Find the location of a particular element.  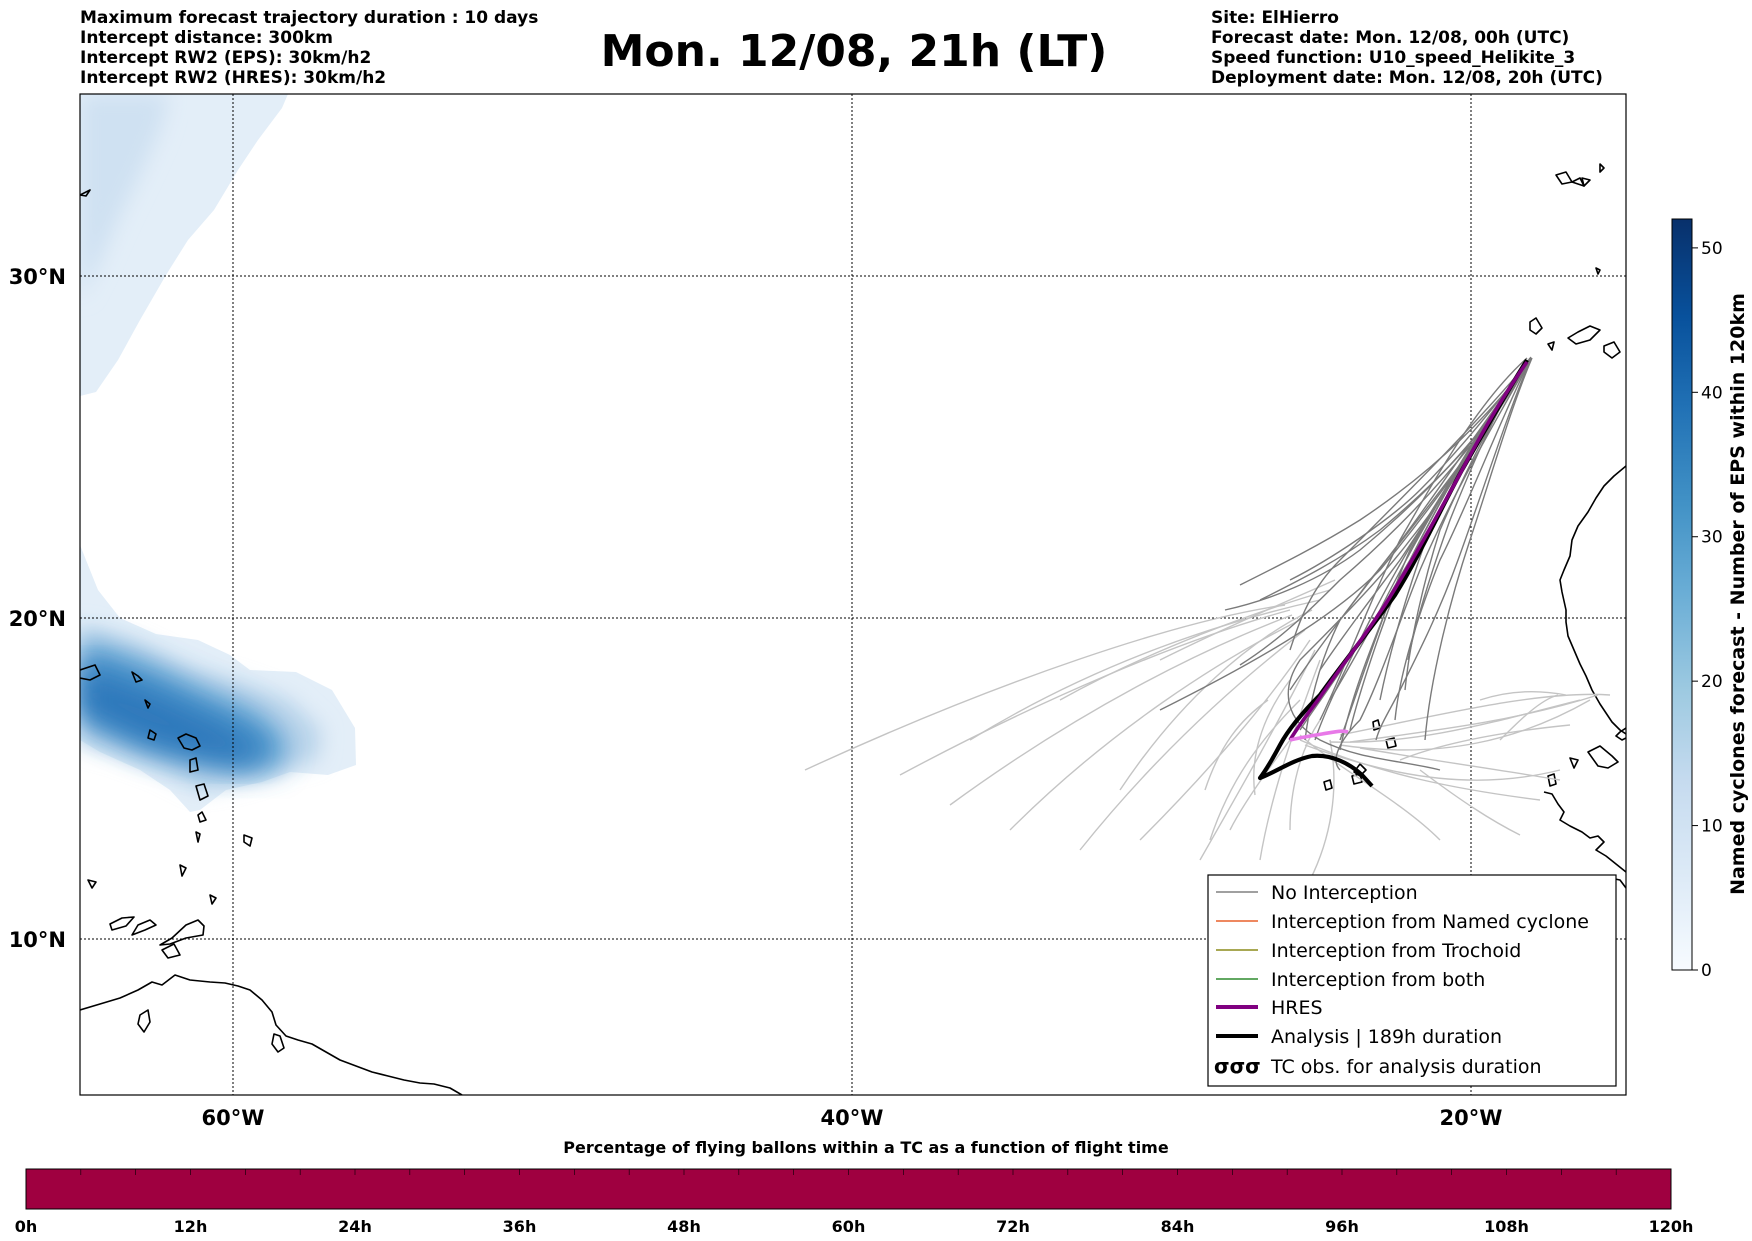

flight-time-tick-label: 120h is located at coordinates (1671, 1226).